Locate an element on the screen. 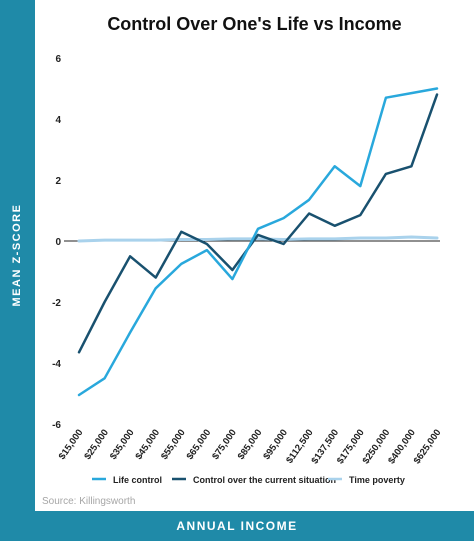 The width and height of the screenshot is (474, 541). chart-title: Control Over One's Life vs Income is located at coordinates (254, 24).